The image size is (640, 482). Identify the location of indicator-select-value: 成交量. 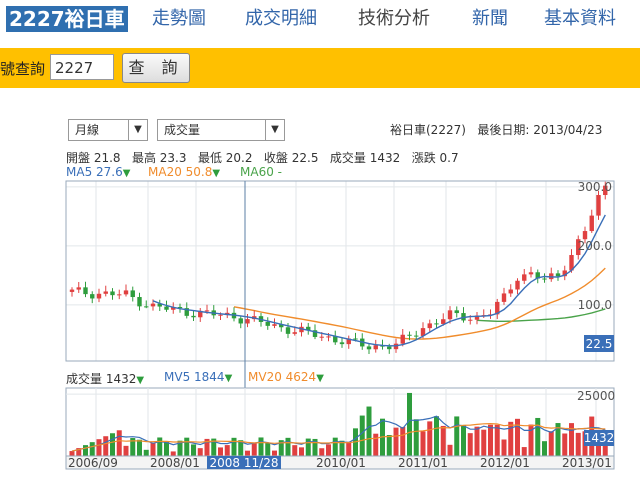
(182, 130).